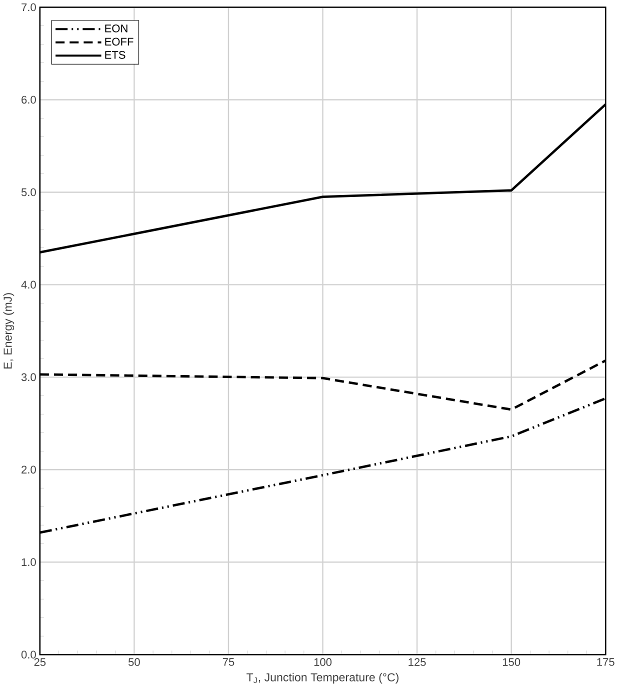  What do you see at coordinates (28, 100) in the screenshot?
I see `y-tick-label: 6.0` at bounding box center [28, 100].